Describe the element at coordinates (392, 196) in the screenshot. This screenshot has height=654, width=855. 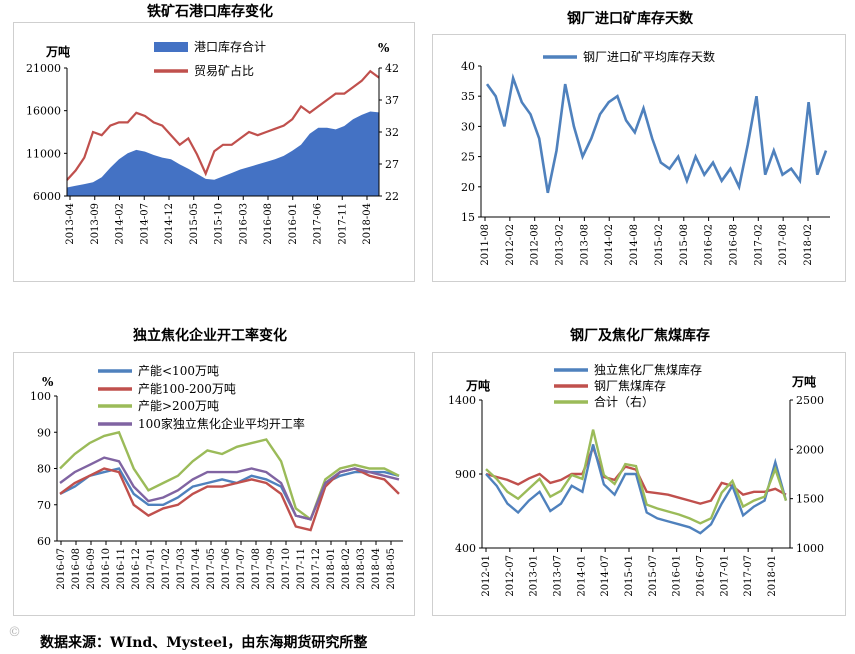
I see `chart1-right-ytick-label: 22` at that location.